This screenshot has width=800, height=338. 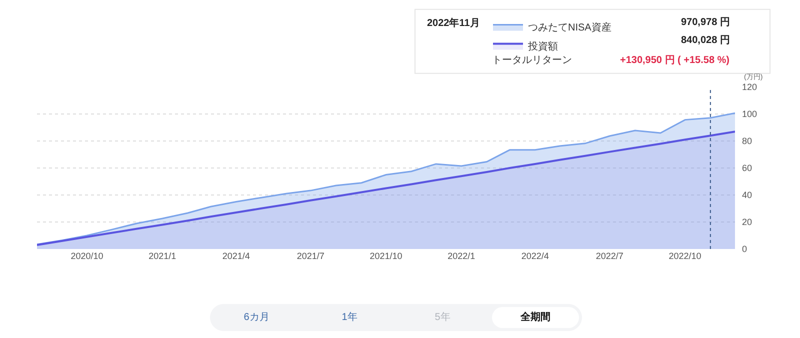 What do you see at coordinates (705, 40) in the screenshot?
I see `text: 840,028 円` at bounding box center [705, 40].